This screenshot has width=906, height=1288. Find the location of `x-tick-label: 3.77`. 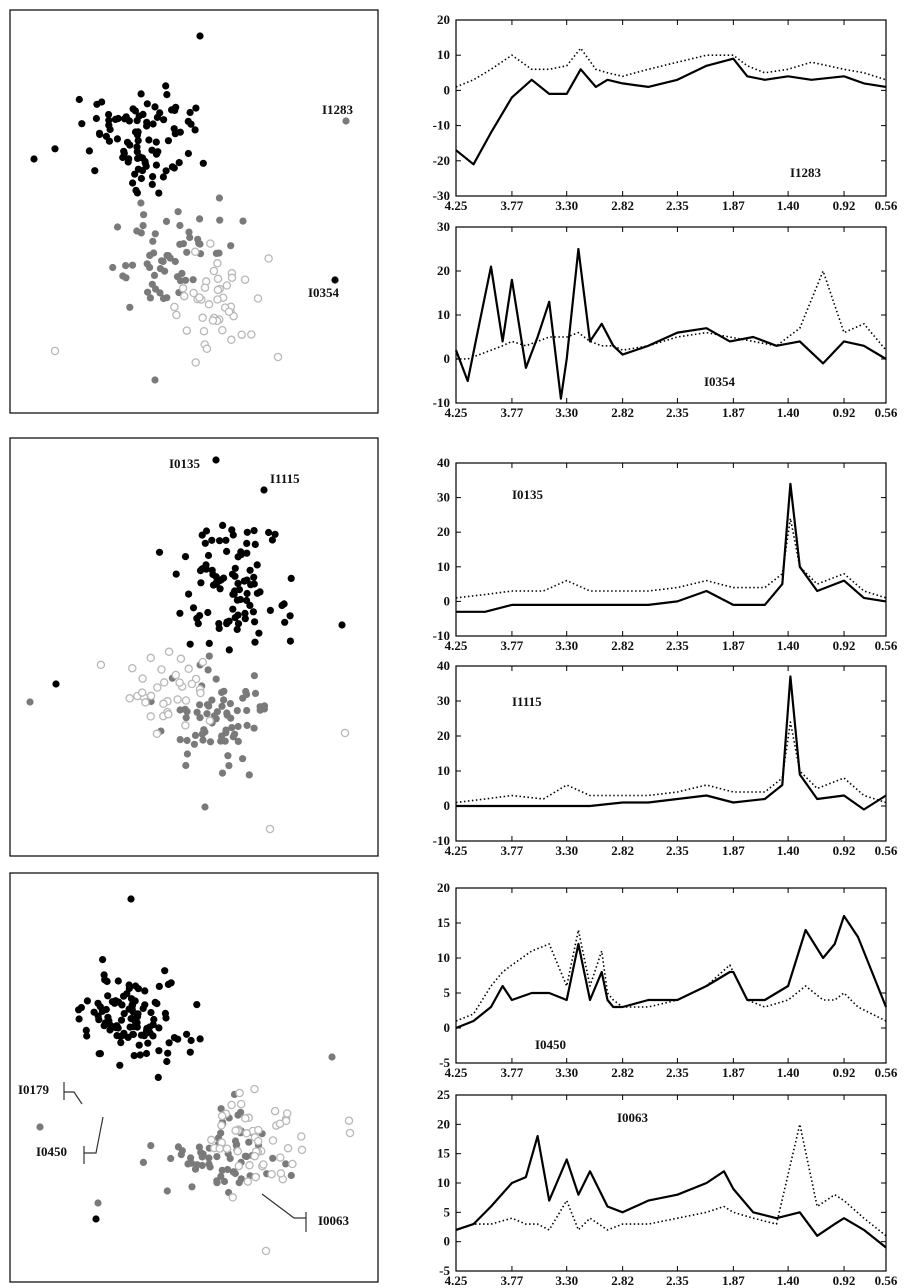

x-tick-label: 3.77 is located at coordinates (512, 850).